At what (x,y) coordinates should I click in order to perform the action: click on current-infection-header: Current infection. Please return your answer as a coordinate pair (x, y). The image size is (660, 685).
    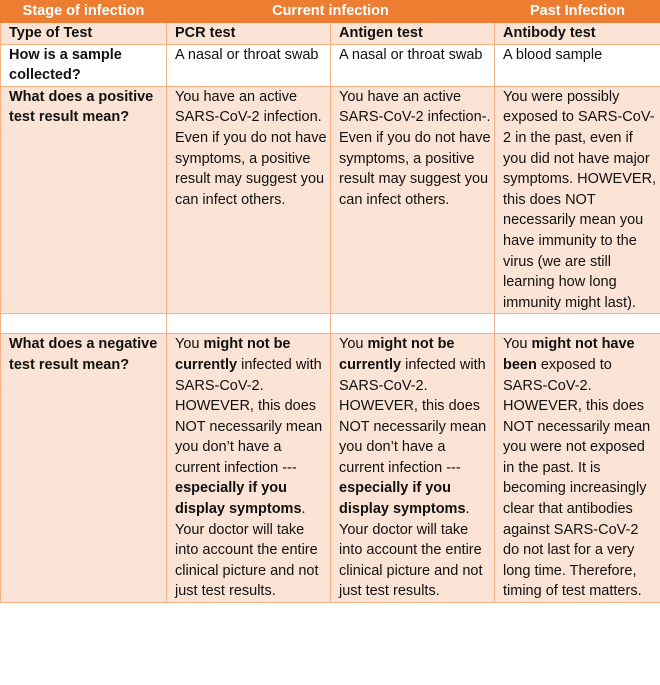
    Looking at the image, I should click on (330, 11).